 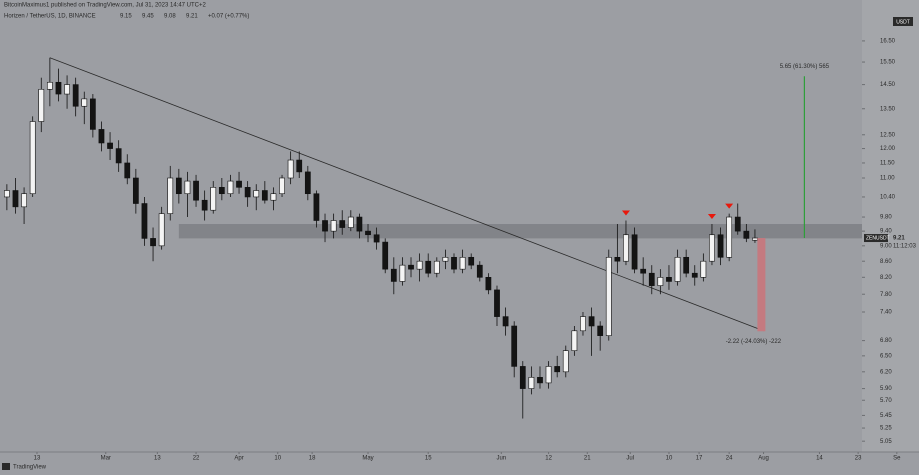 What do you see at coordinates (192, 17) in the screenshot?
I see `ohlc-value: 9.21` at bounding box center [192, 17].